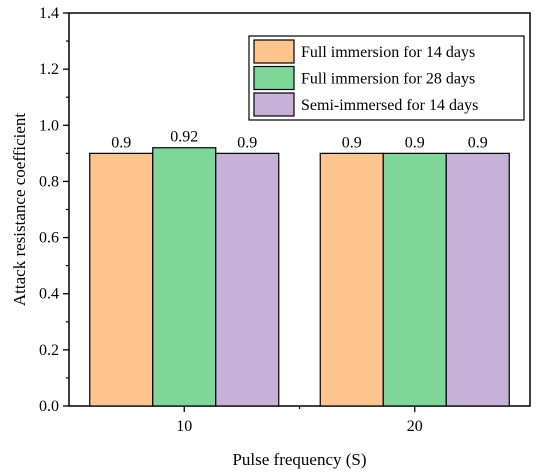 This screenshot has height=476, width=550. I want to click on x-axis-title: Pulse frequency (S), so click(299, 459).